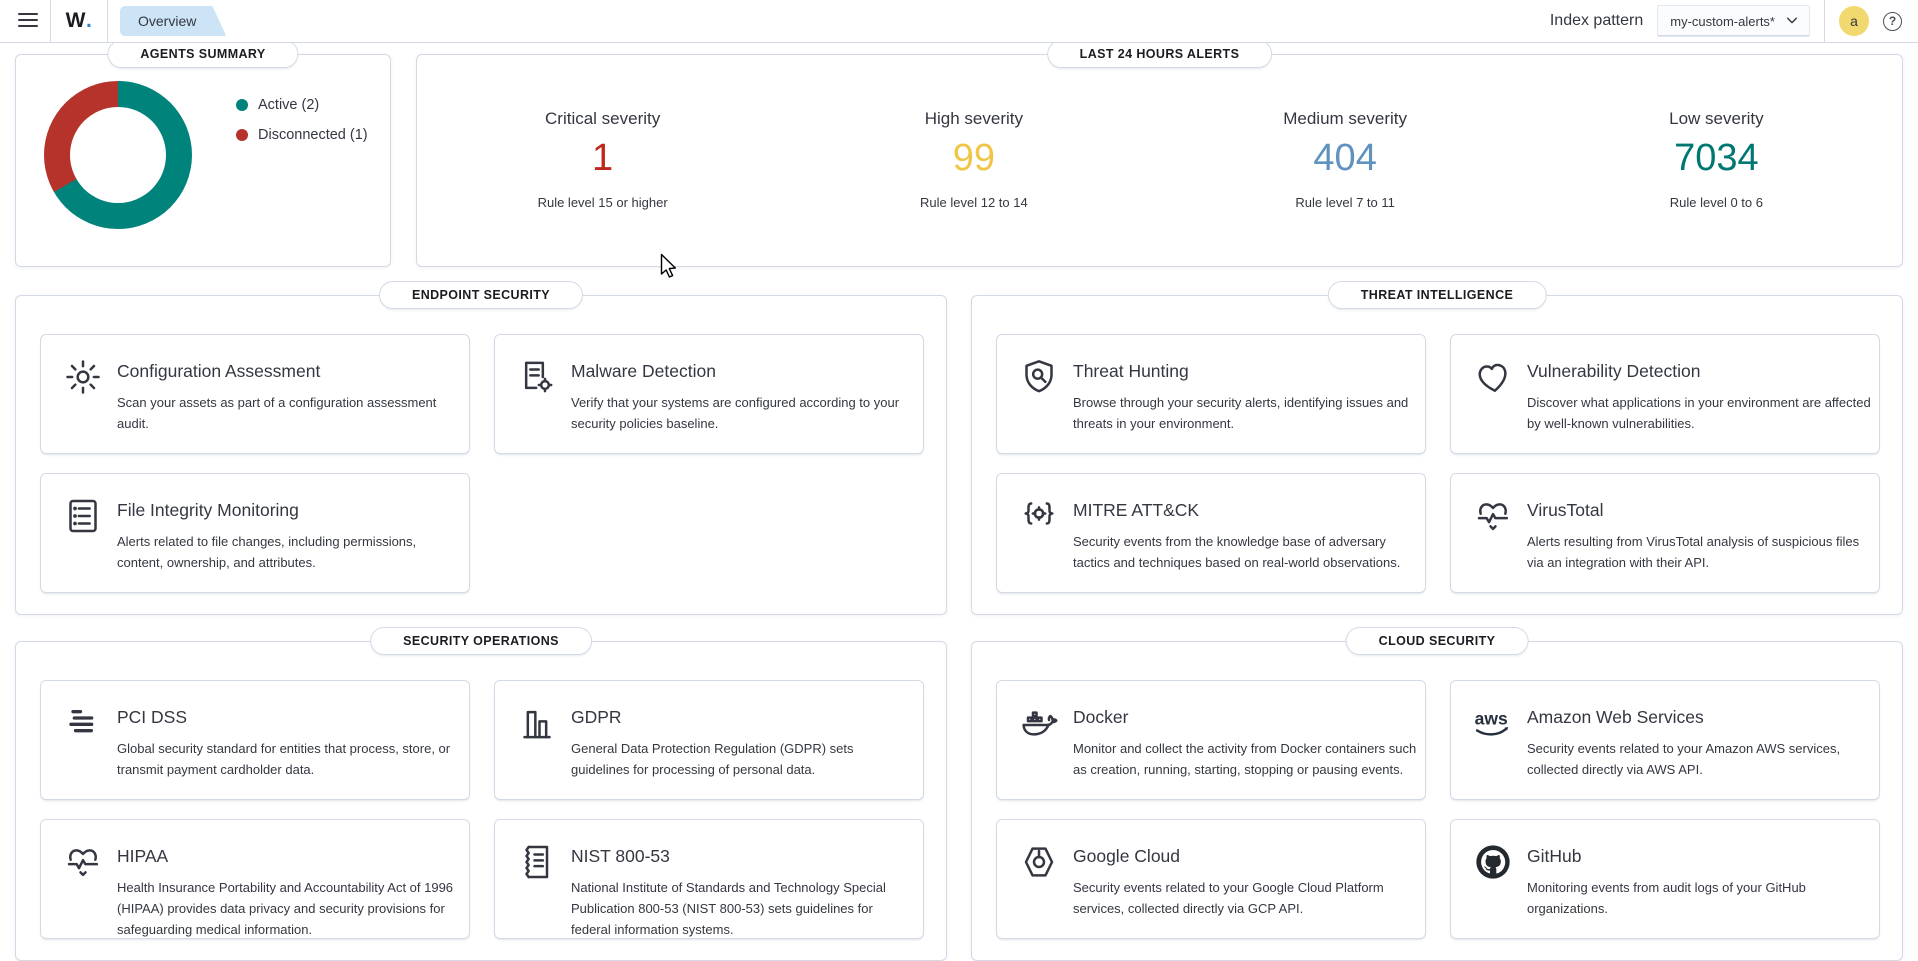  What do you see at coordinates (1437, 641) in the screenshot?
I see `cloud-security-title: CLOUD SECURITY` at bounding box center [1437, 641].